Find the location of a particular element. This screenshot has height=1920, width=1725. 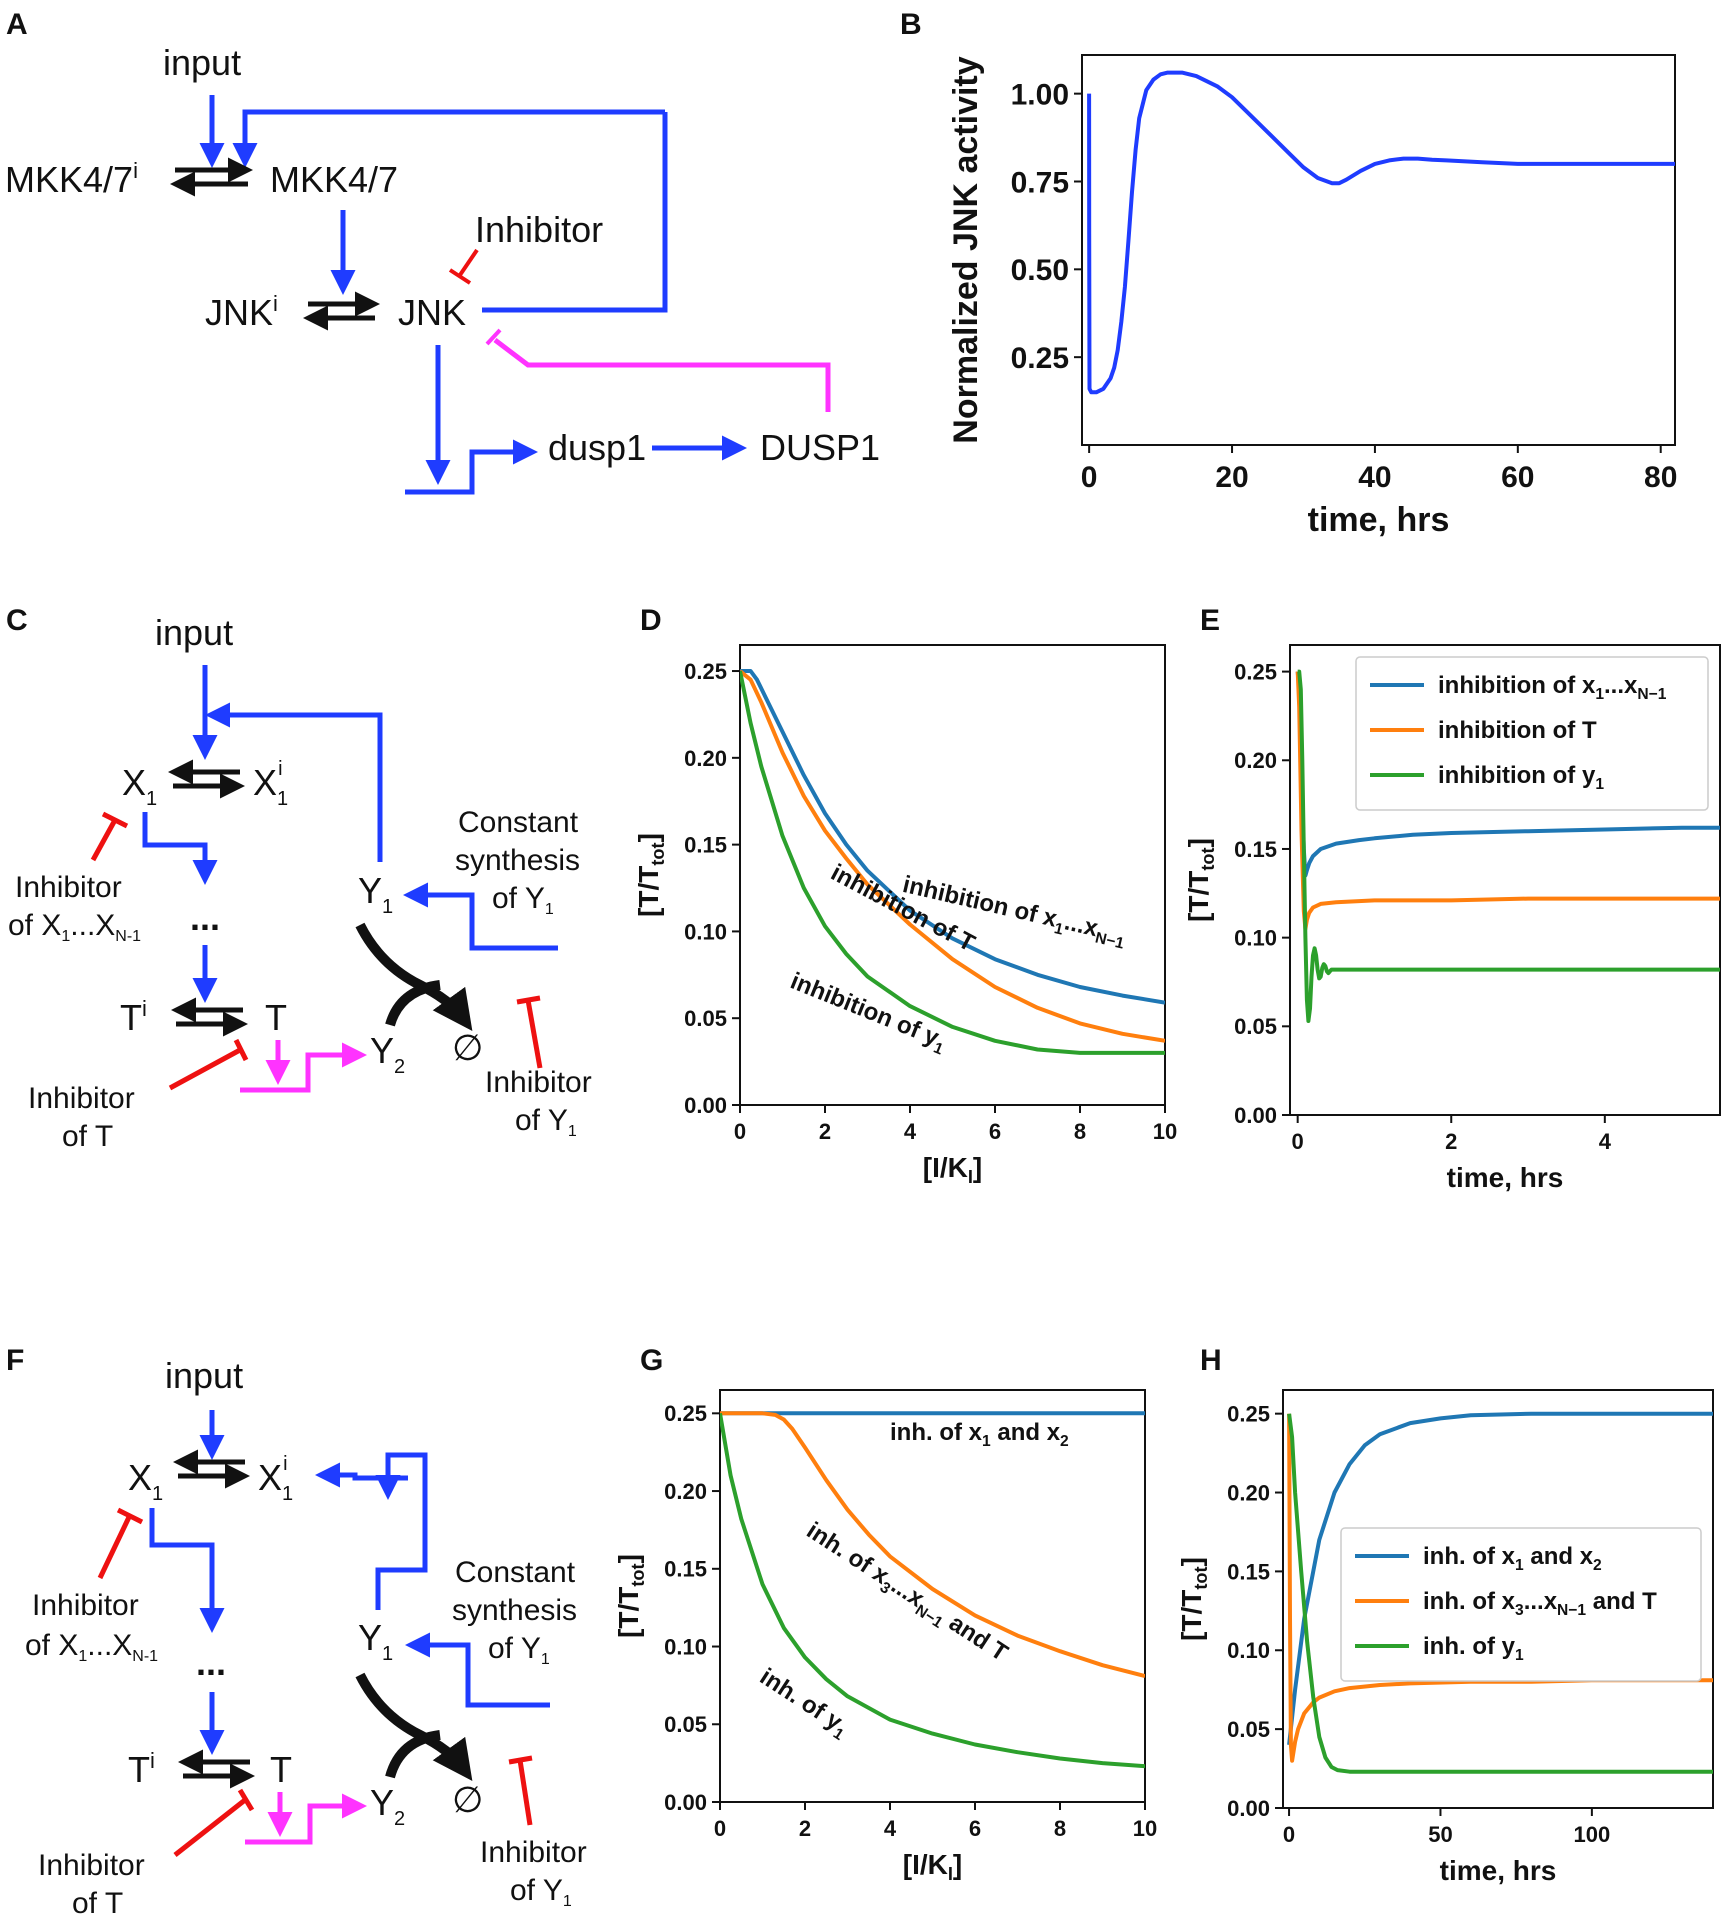

text-part: [T/T is located at coordinates (1191, 1615).